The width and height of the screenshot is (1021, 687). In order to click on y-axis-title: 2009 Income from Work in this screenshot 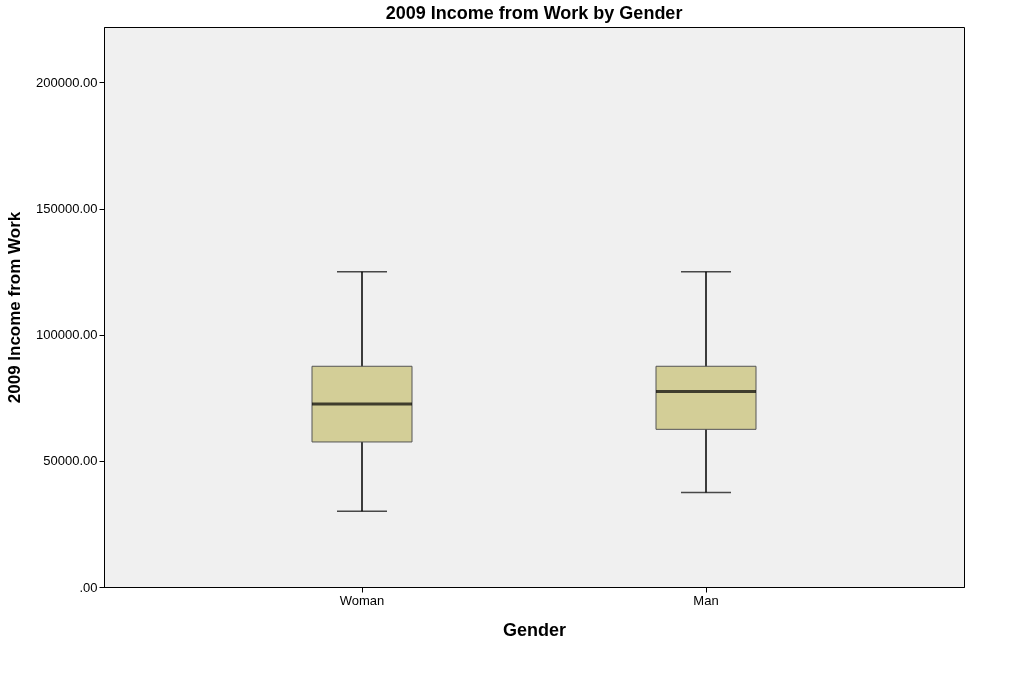, I will do `click(15, 307)`.